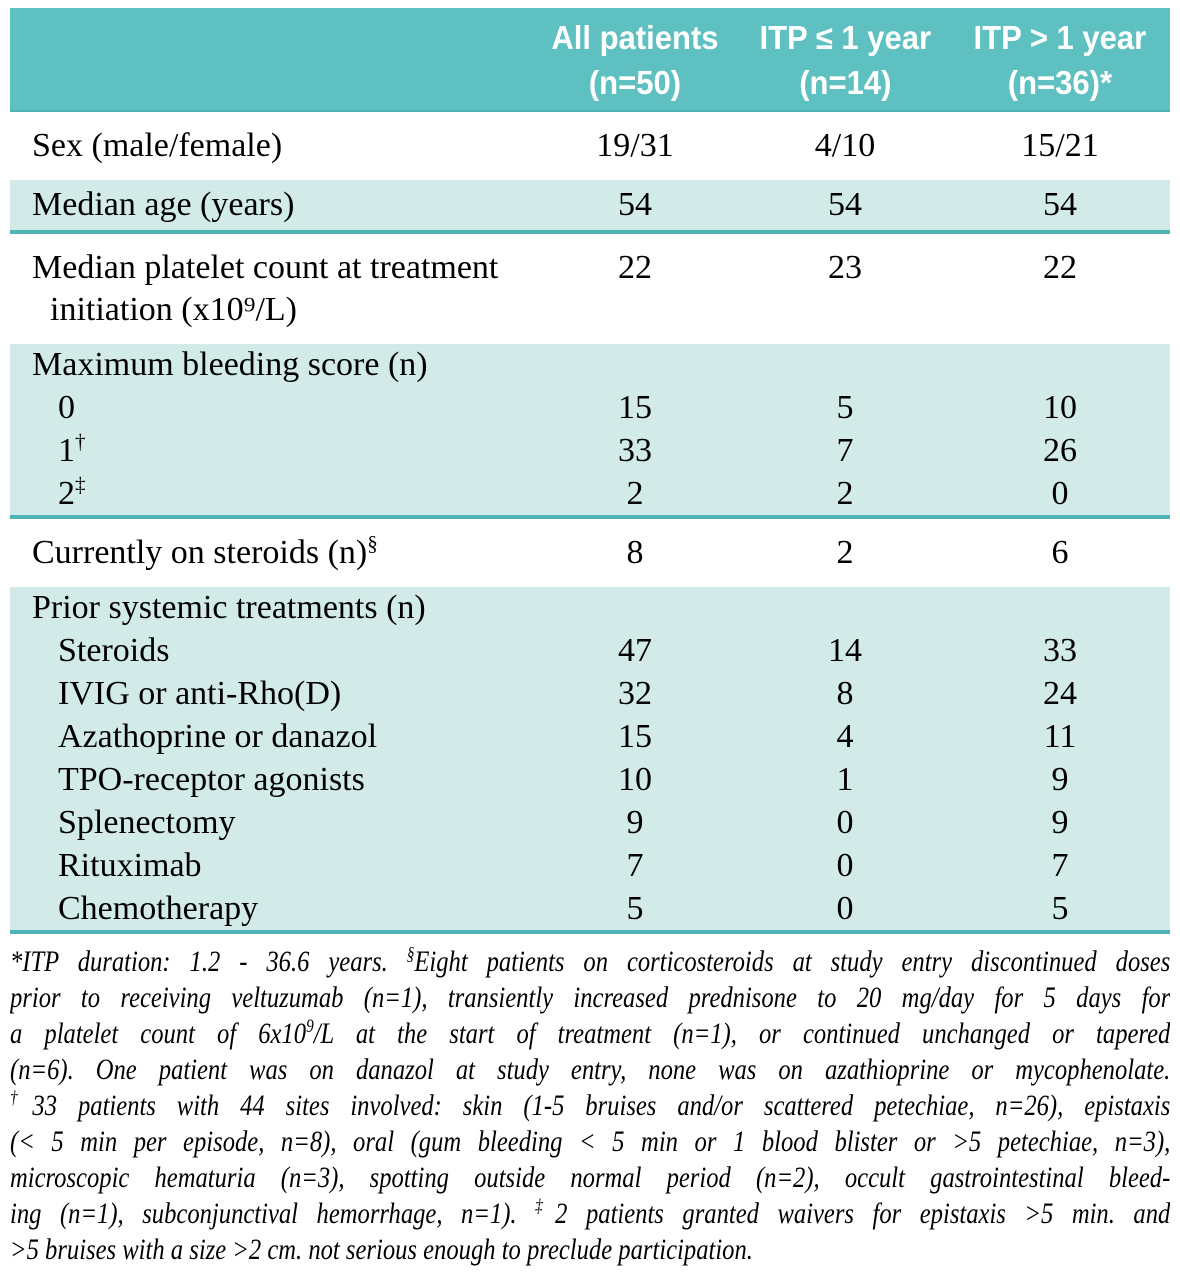 This screenshot has height=1280, width=1180. What do you see at coordinates (205, 551) in the screenshot?
I see `row-label: Currently on steroids (n)§` at bounding box center [205, 551].